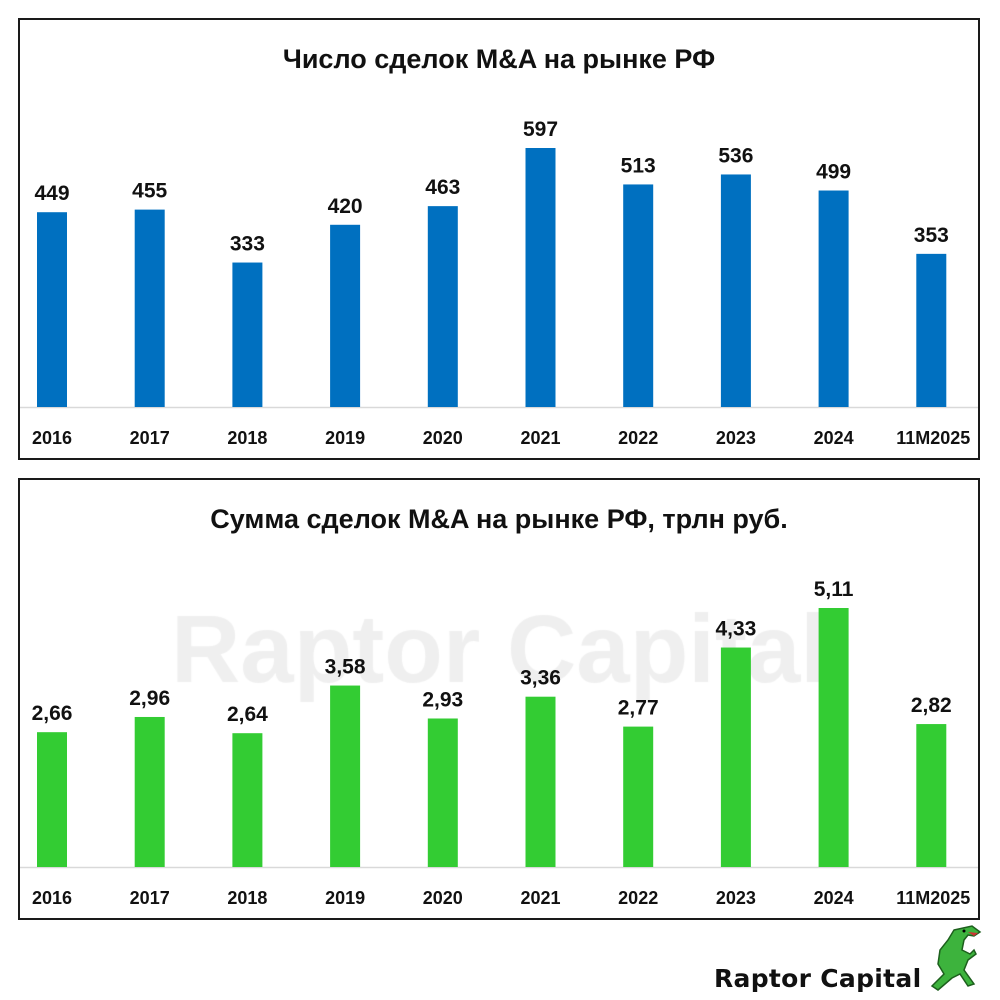  I want to click on data-label-2018: 333, so click(247, 244).